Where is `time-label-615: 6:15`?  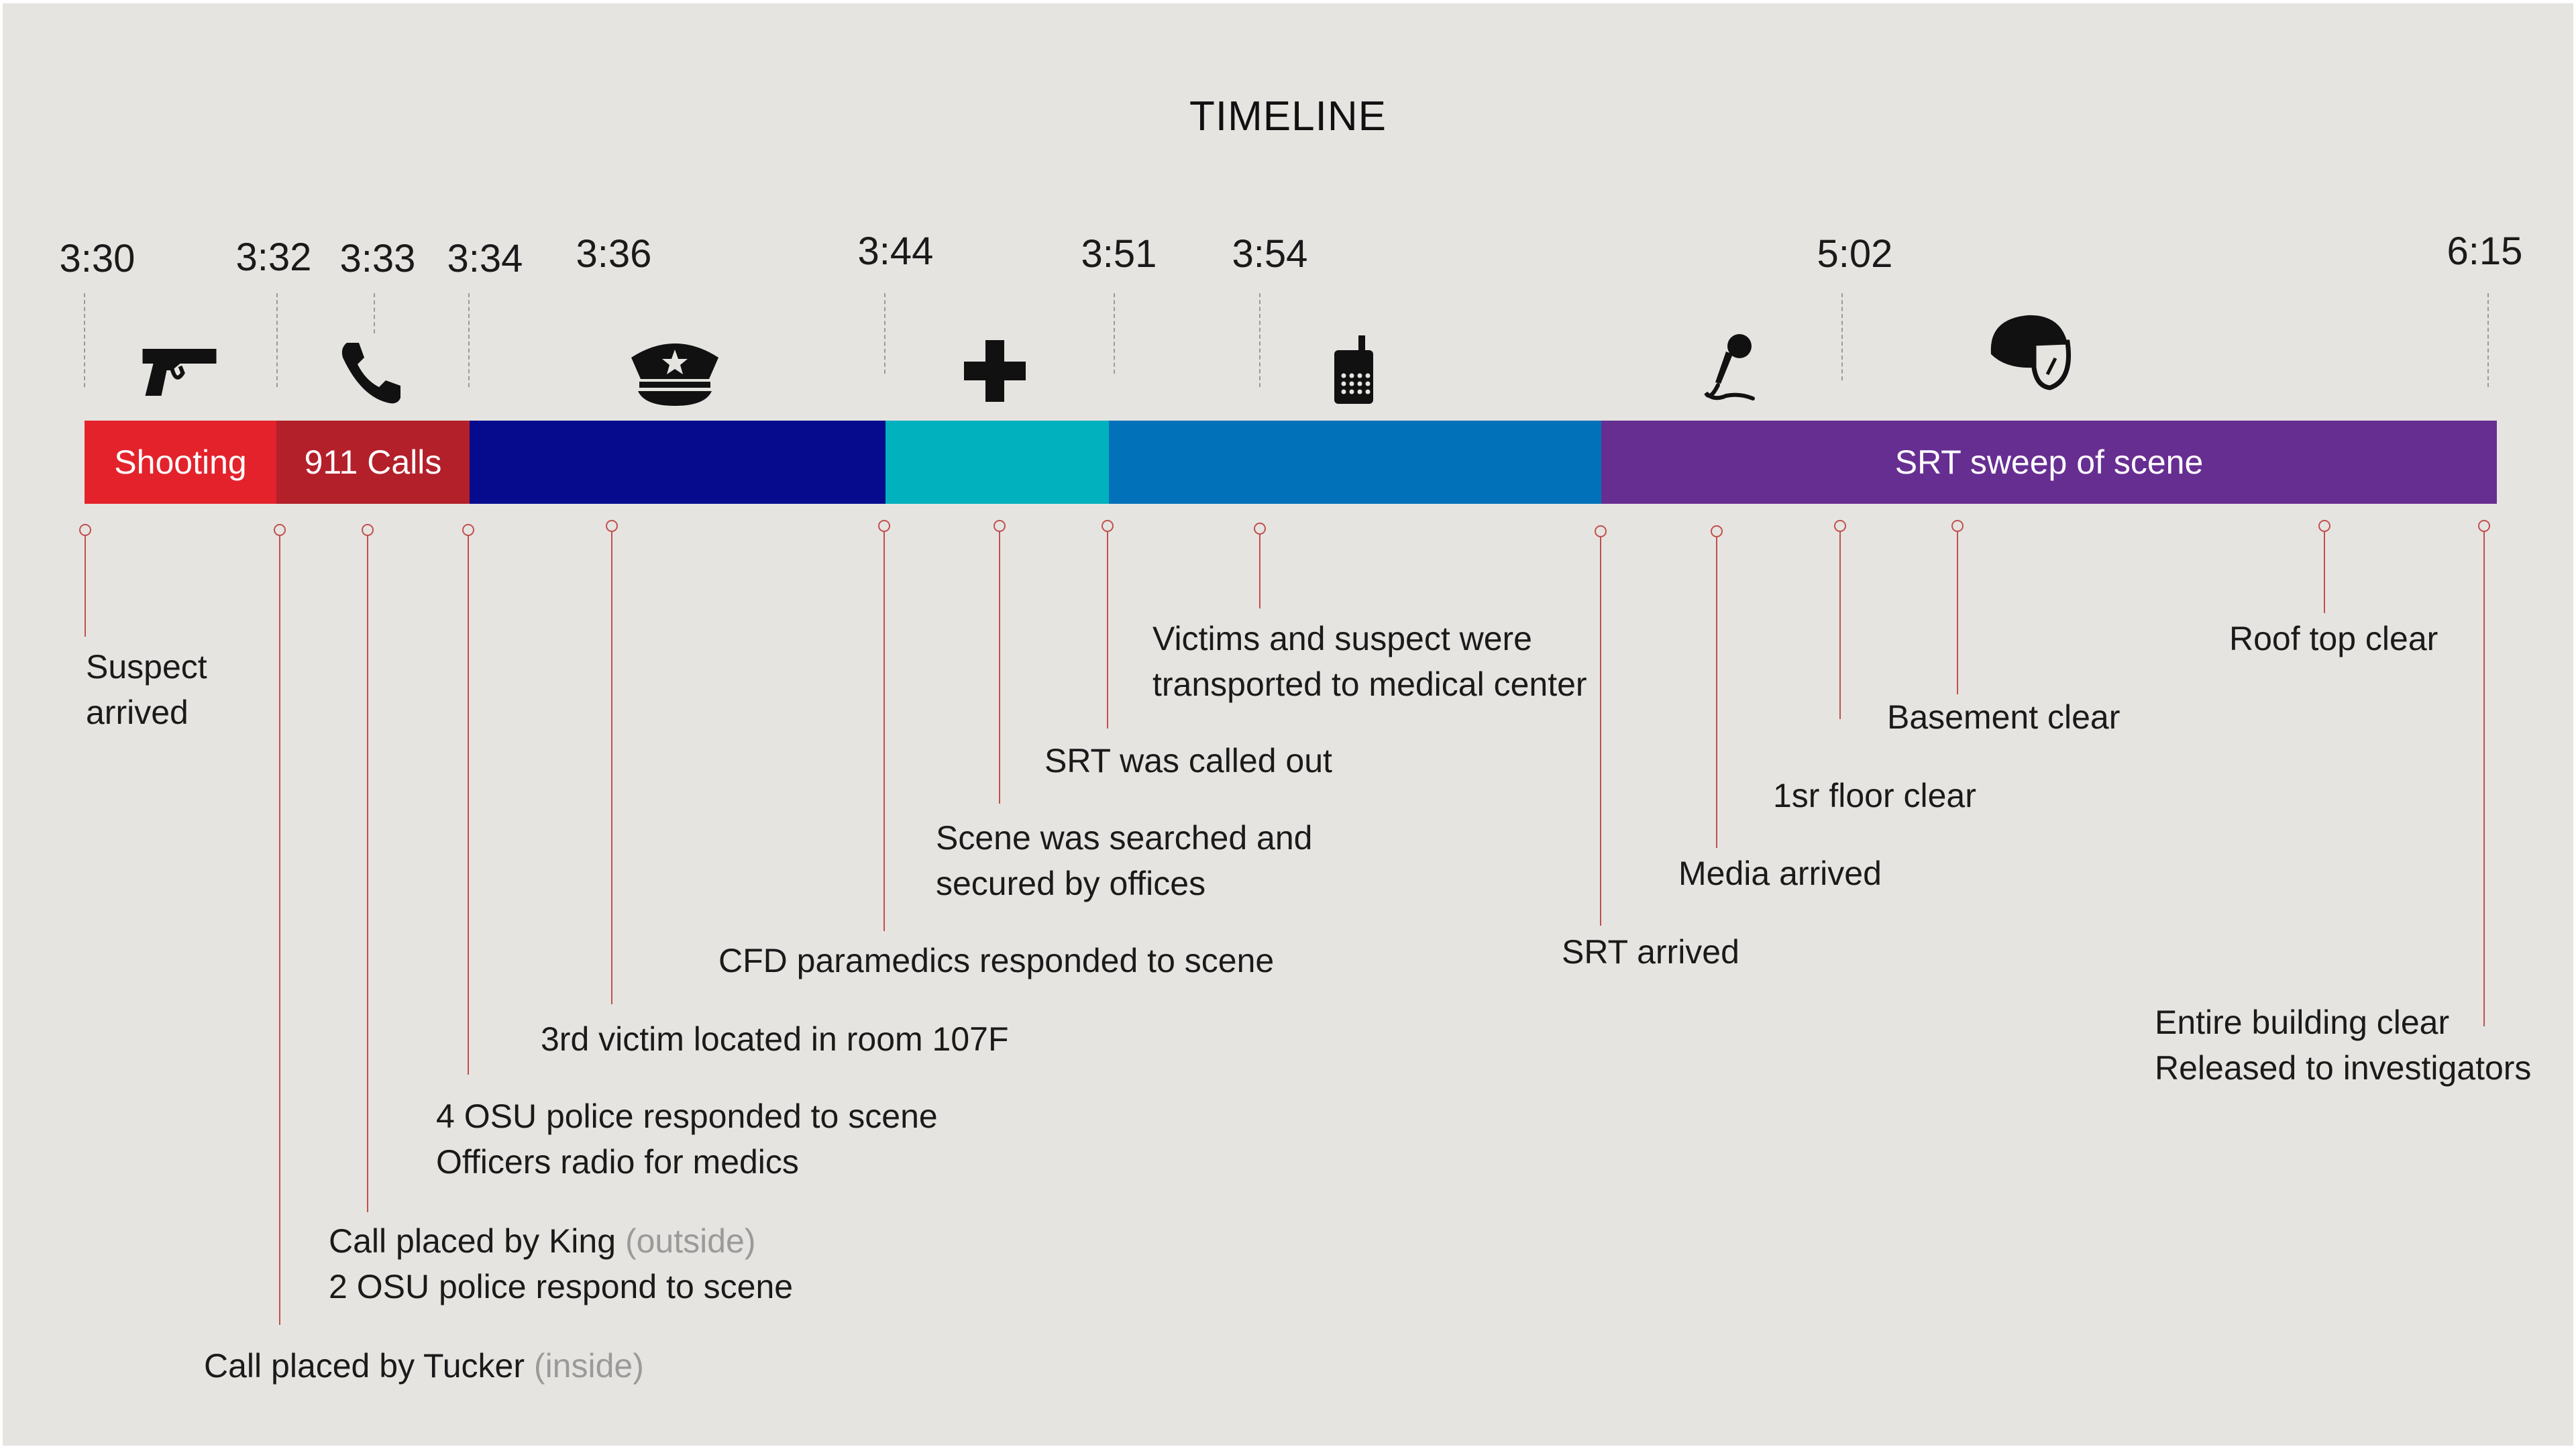
time-label-615: 6:15 is located at coordinates (2485, 251).